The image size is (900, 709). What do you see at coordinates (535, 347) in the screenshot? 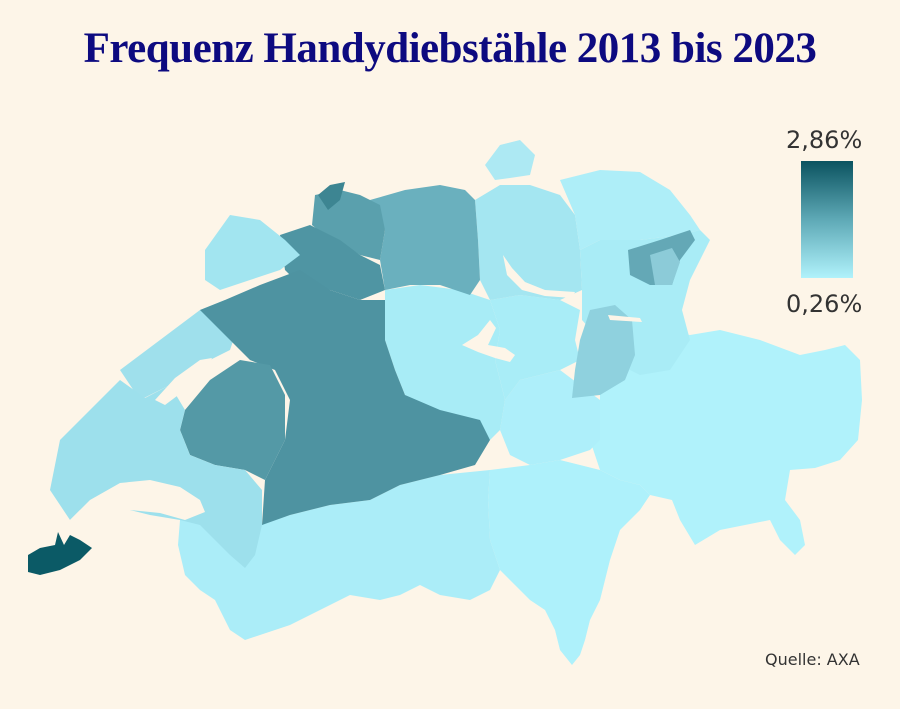
I see `canton-schwyz` at bounding box center [535, 347].